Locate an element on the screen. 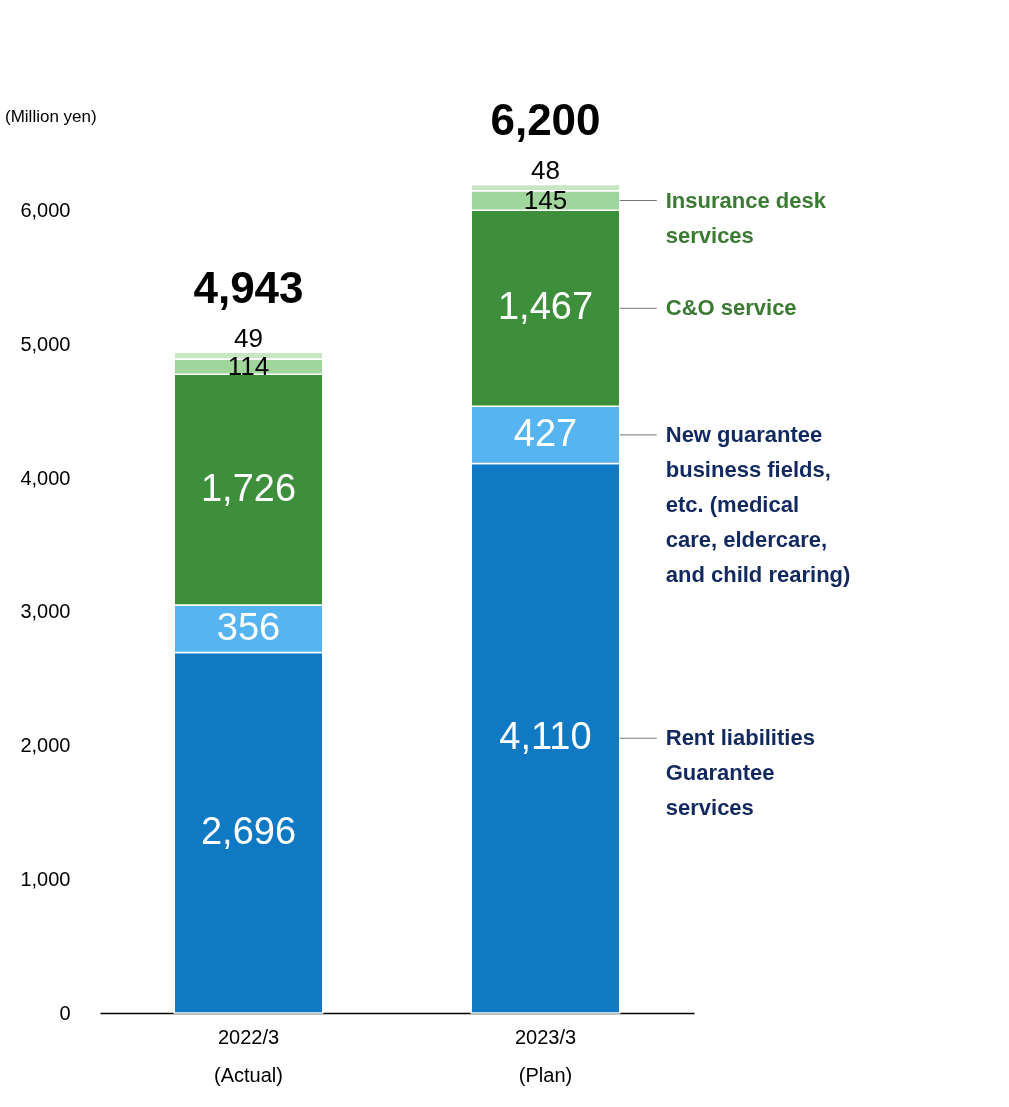  total-label: 4,943 is located at coordinates (248, 288).